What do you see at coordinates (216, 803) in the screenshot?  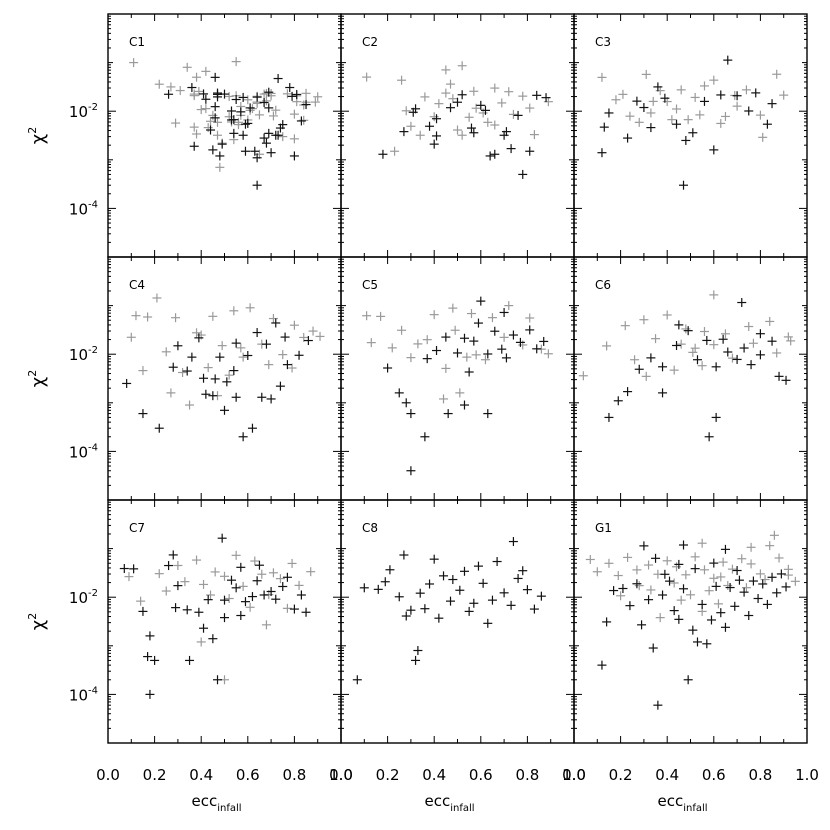 I see `x-axis-label: eccinfall` at bounding box center [216, 803].